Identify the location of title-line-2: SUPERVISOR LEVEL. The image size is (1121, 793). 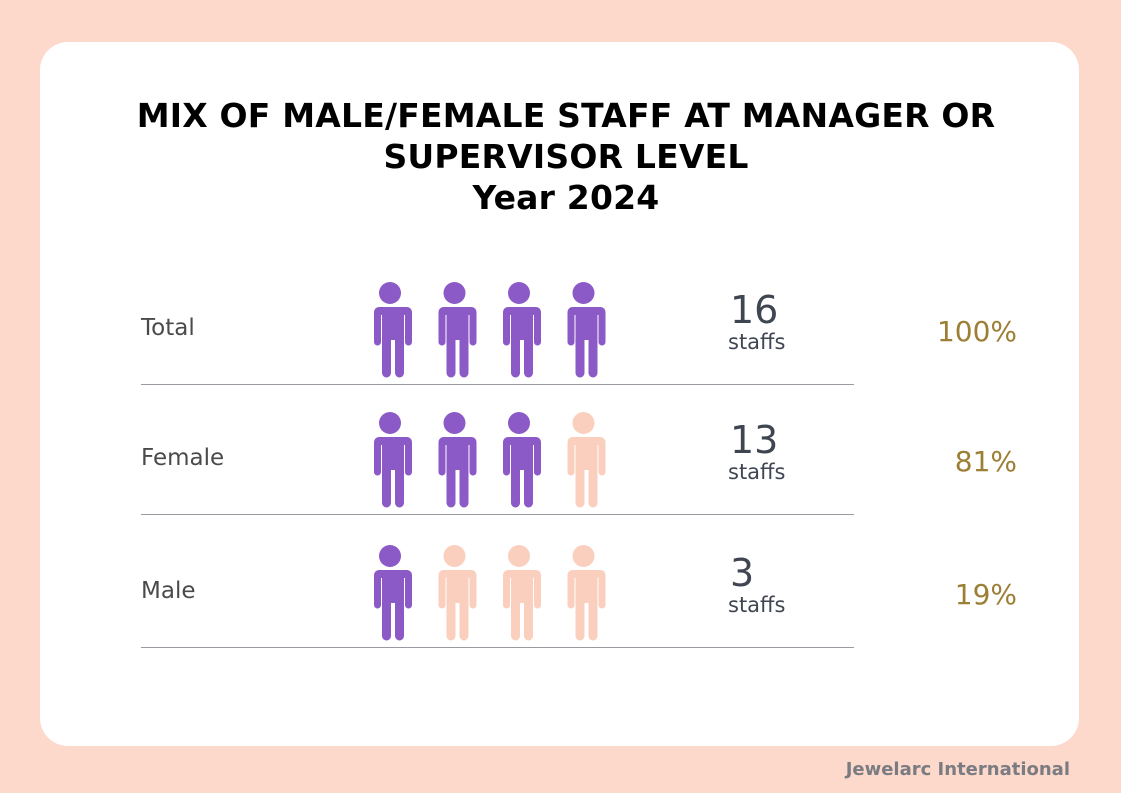
(566, 156).